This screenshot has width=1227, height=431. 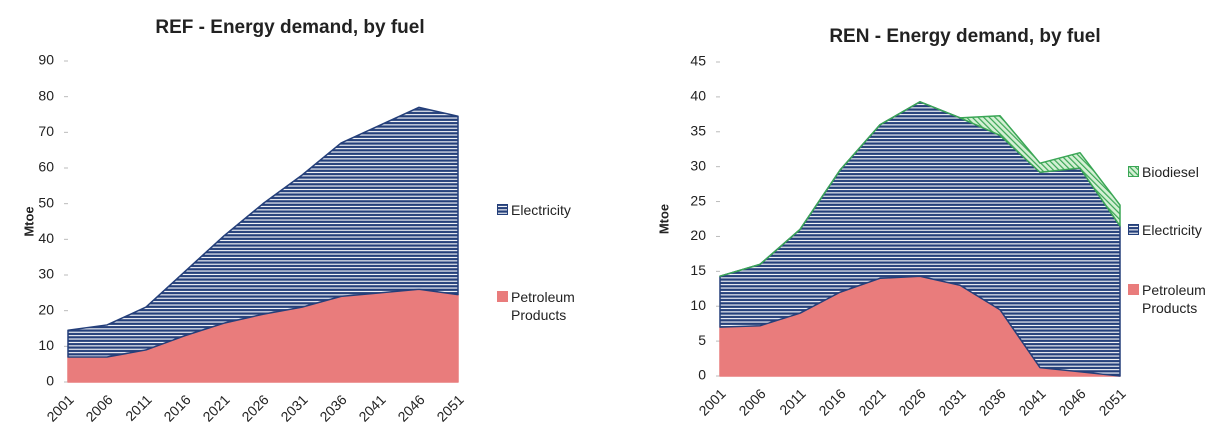 I want to click on y-tick-label: 90, so click(x=46, y=60).